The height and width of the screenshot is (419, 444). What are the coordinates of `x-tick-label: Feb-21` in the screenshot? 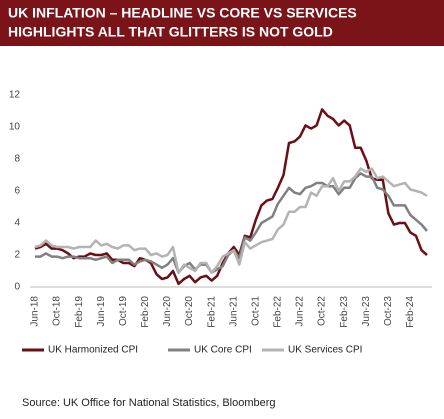 It's located at (211, 312).